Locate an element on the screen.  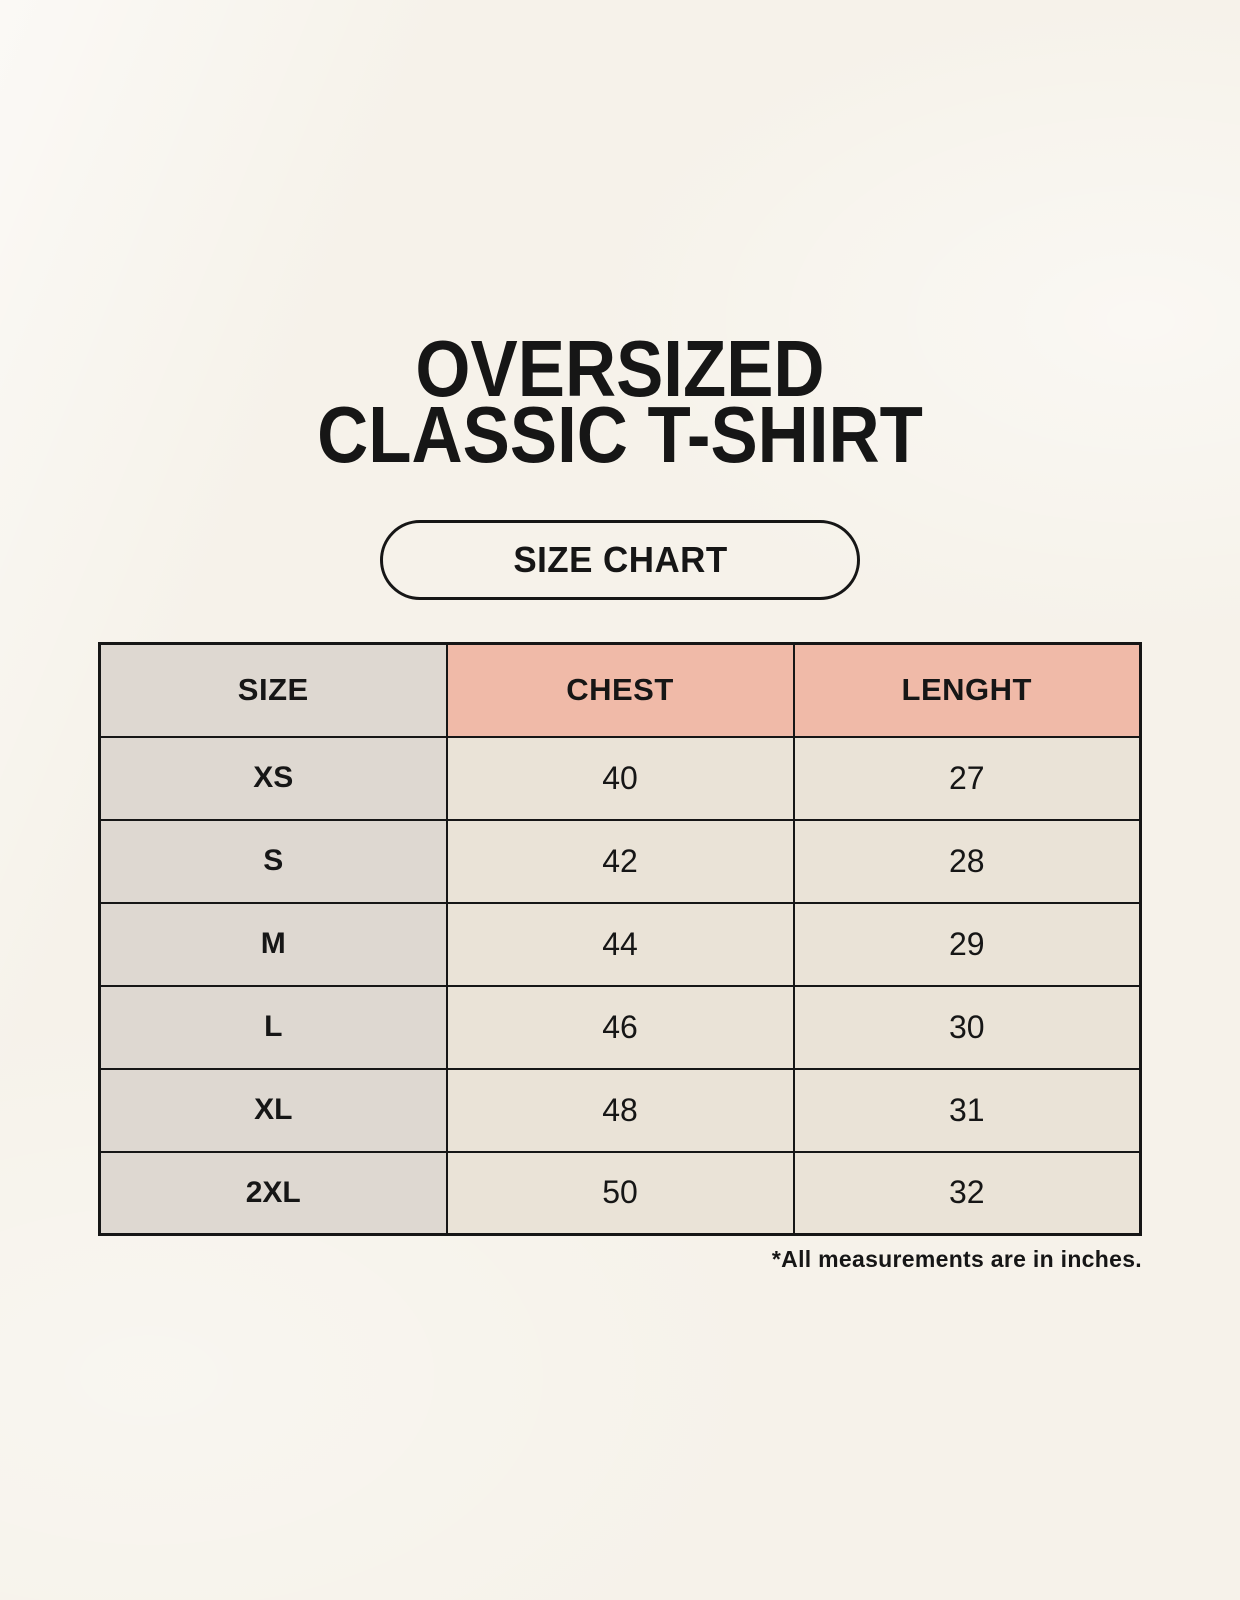
table-row: L 46 30 is located at coordinates (620, 1027).